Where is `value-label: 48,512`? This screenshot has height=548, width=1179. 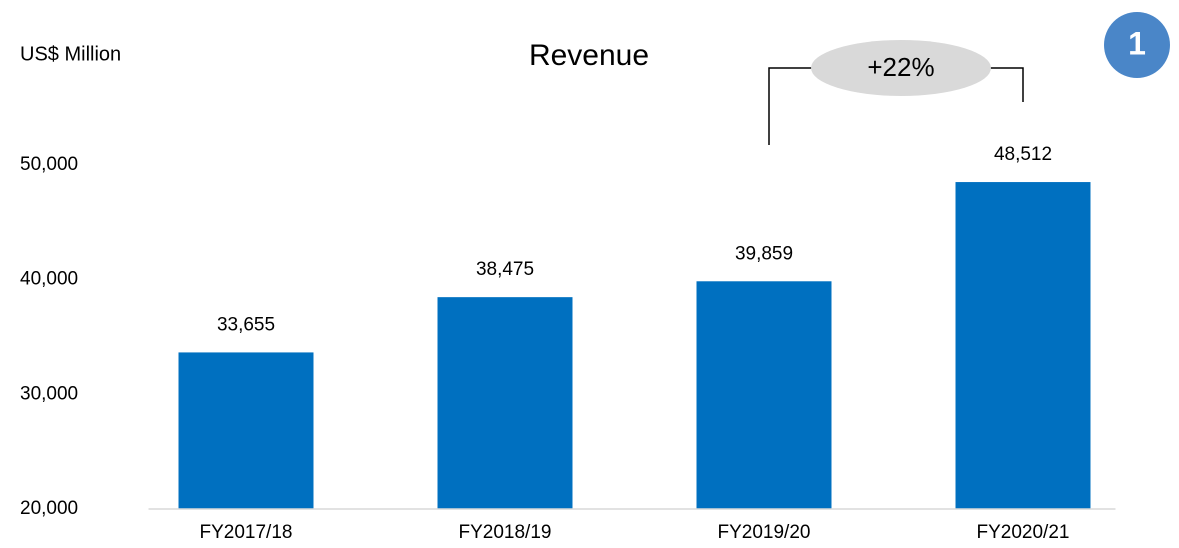
value-label: 48,512 is located at coordinates (1023, 154).